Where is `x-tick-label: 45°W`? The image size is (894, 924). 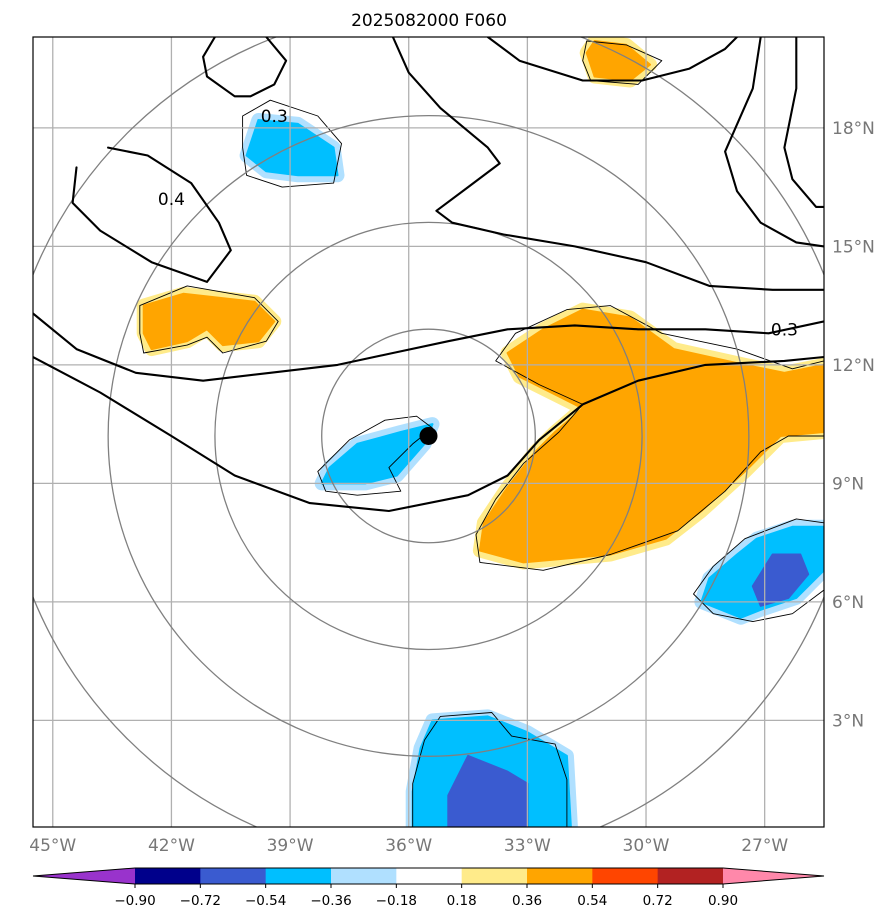
x-tick-label: 45°W is located at coordinates (52, 846).